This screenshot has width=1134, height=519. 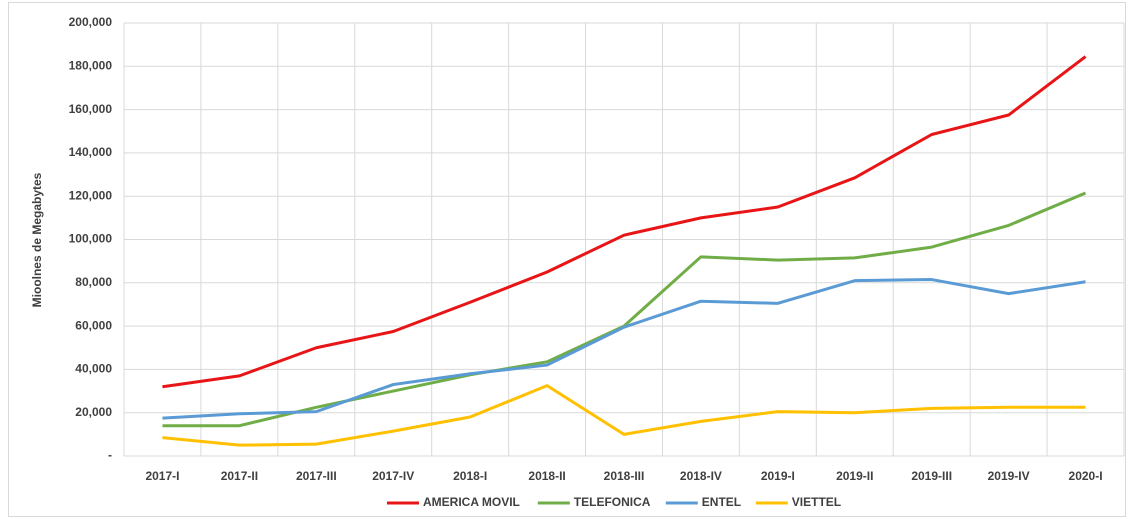 I want to click on x-tick-label: 2019-II, so click(x=854, y=476).